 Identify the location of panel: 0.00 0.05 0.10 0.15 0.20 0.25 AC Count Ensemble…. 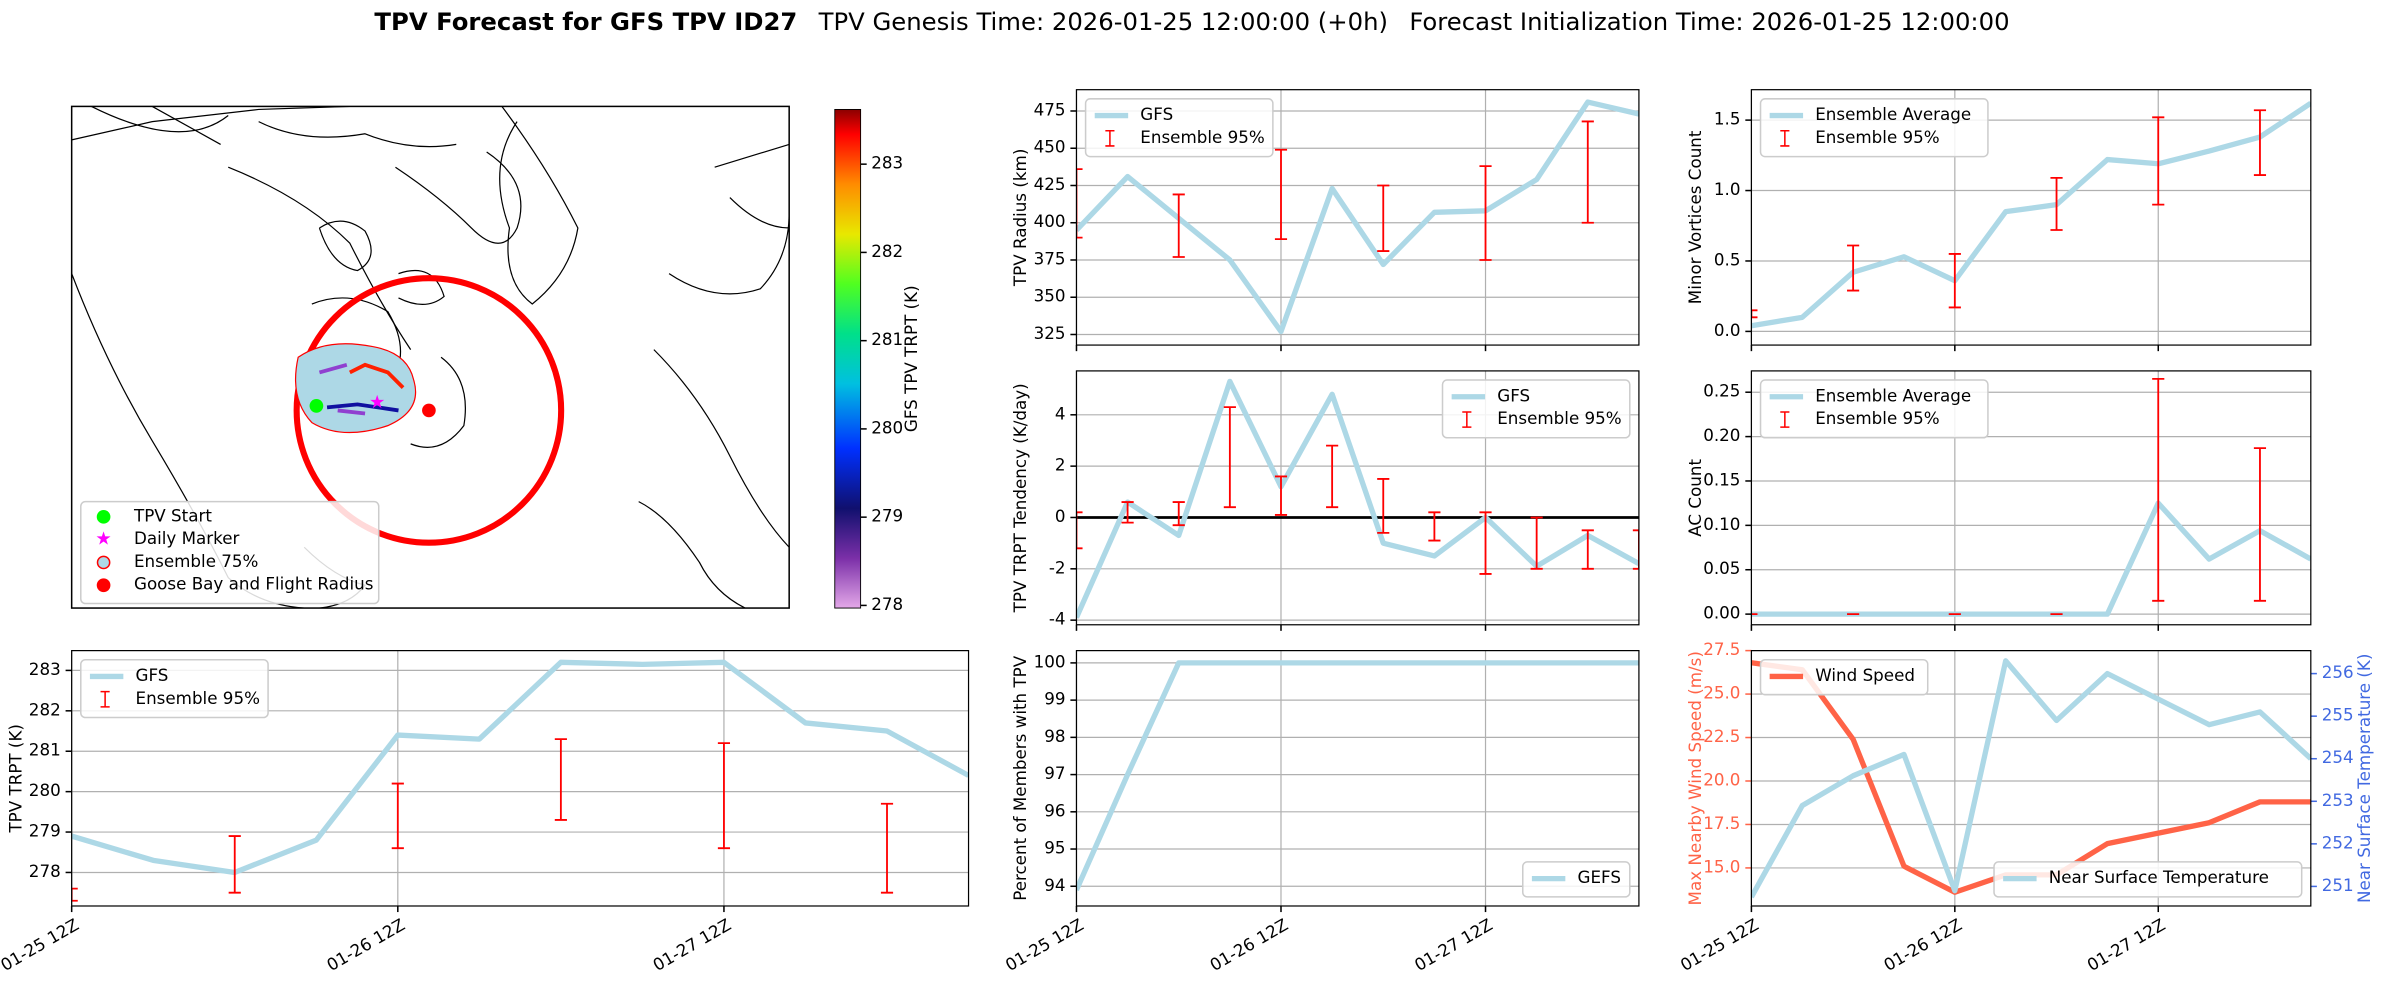
(1998, 500).